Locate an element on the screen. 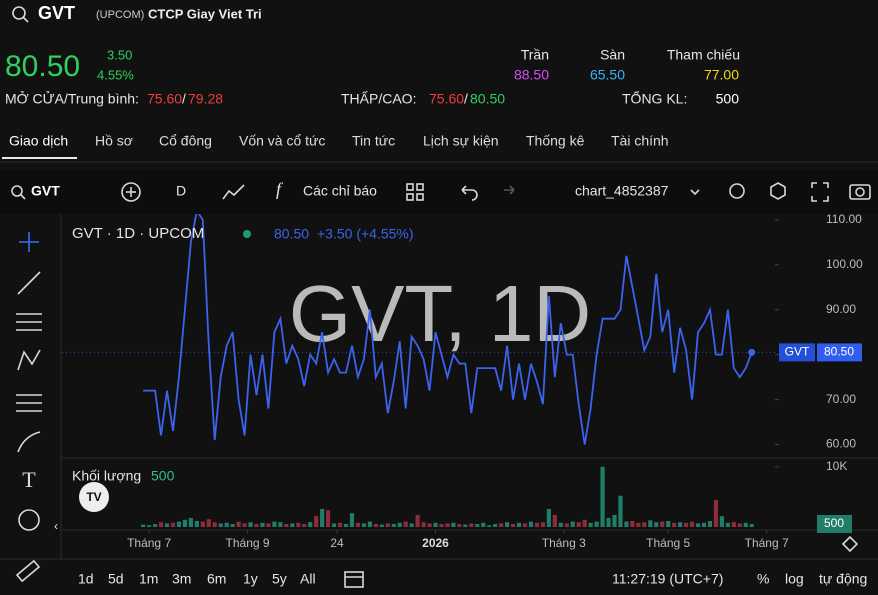 The width and height of the screenshot is (878, 595). range-button: 1m is located at coordinates (148, 579).